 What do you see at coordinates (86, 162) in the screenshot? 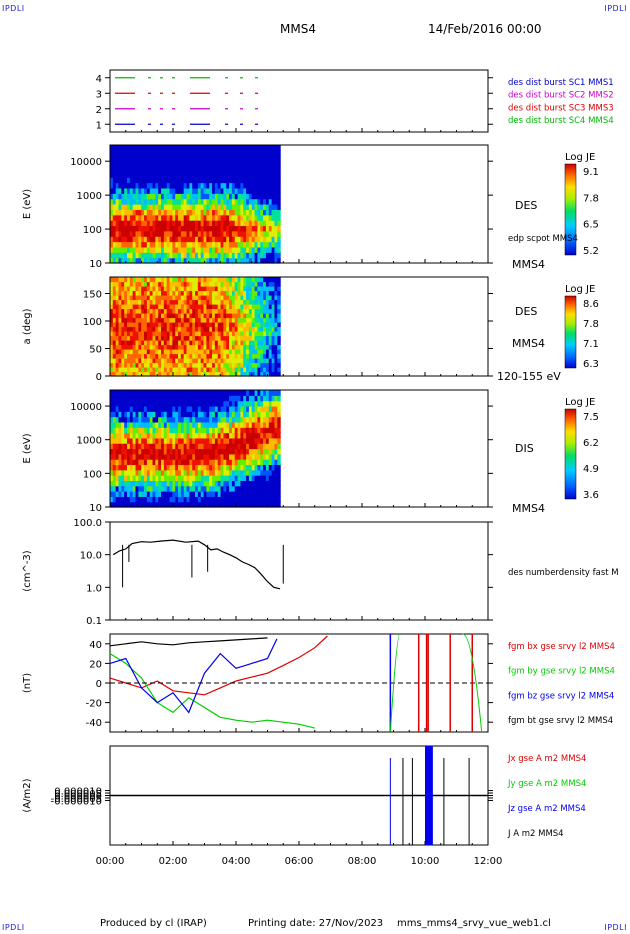
I see `y-tick-label: 10000` at bounding box center [86, 162].